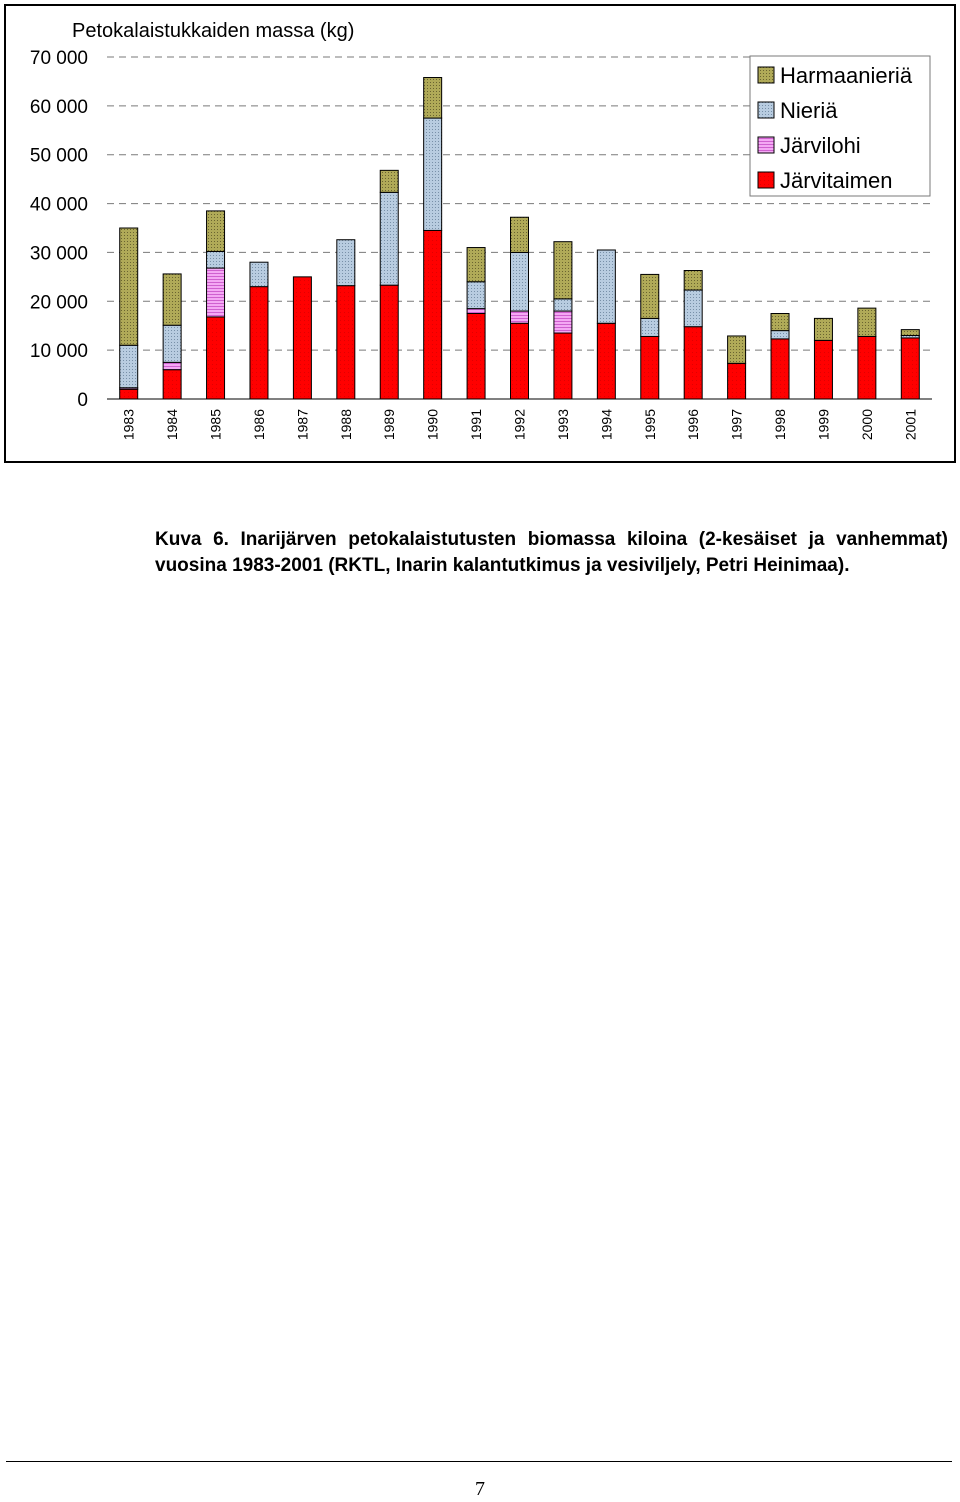 This screenshot has width=960, height=1502. What do you see at coordinates (809, 110) in the screenshot?
I see `legend-label: Nieriä` at bounding box center [809, 110].